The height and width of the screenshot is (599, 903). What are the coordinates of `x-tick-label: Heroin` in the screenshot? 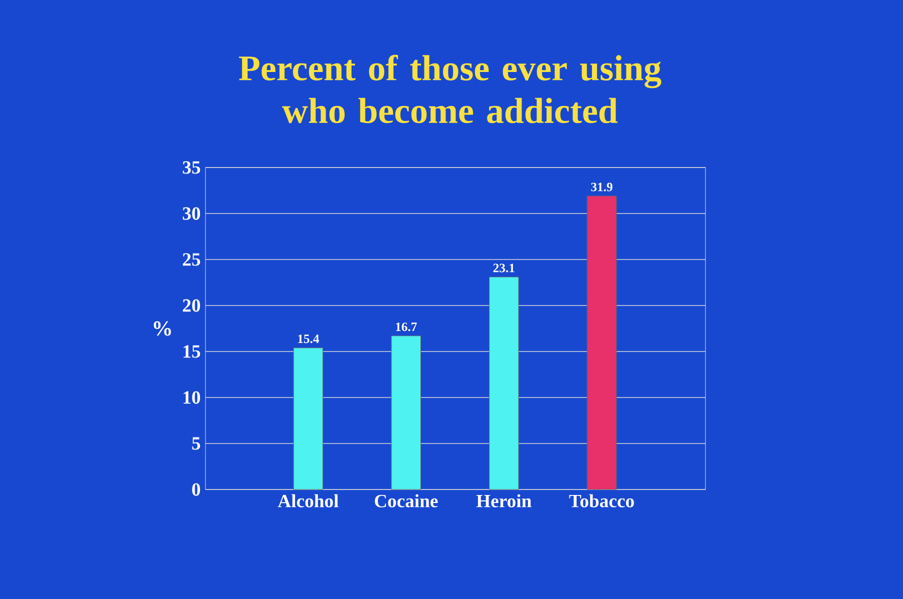 It's located at (504, 501).